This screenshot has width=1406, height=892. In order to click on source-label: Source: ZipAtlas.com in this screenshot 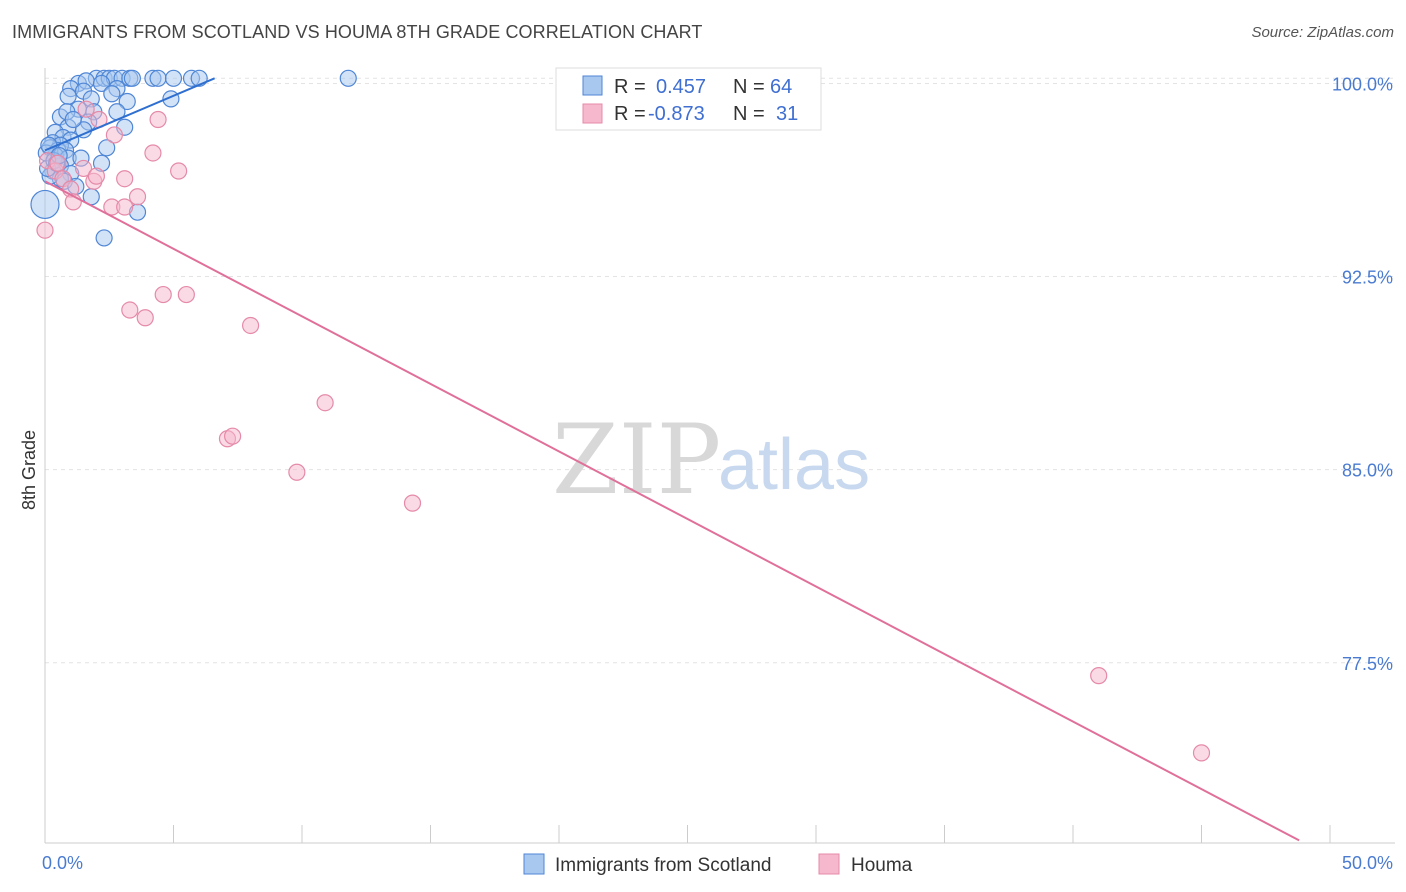, I will do `click(1322, 32)`.